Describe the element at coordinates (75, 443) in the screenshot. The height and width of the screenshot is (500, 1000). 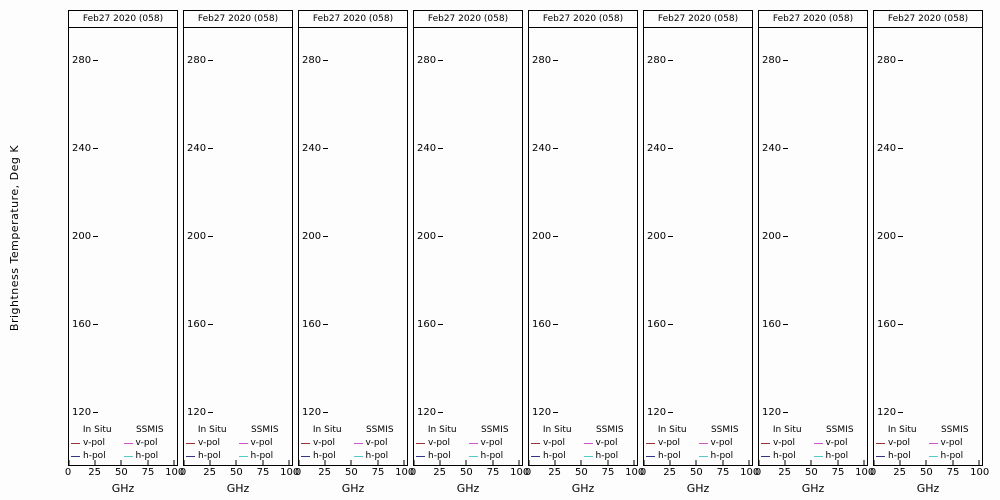
I see `insitu-vpol-line-sample` at that location.